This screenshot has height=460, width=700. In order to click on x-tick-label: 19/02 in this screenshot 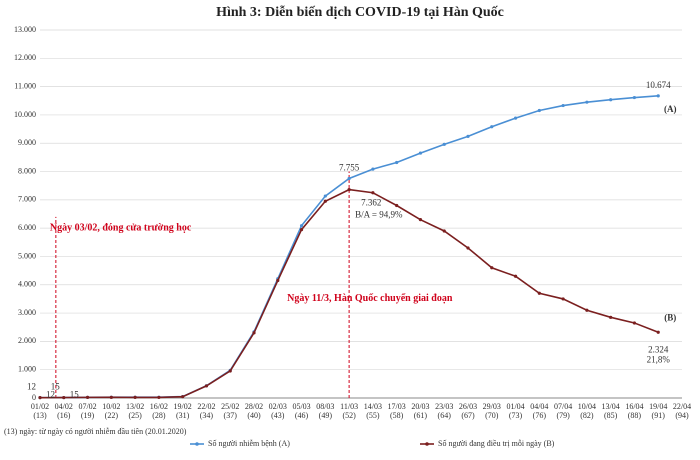, I will do `click(183, 406)`.